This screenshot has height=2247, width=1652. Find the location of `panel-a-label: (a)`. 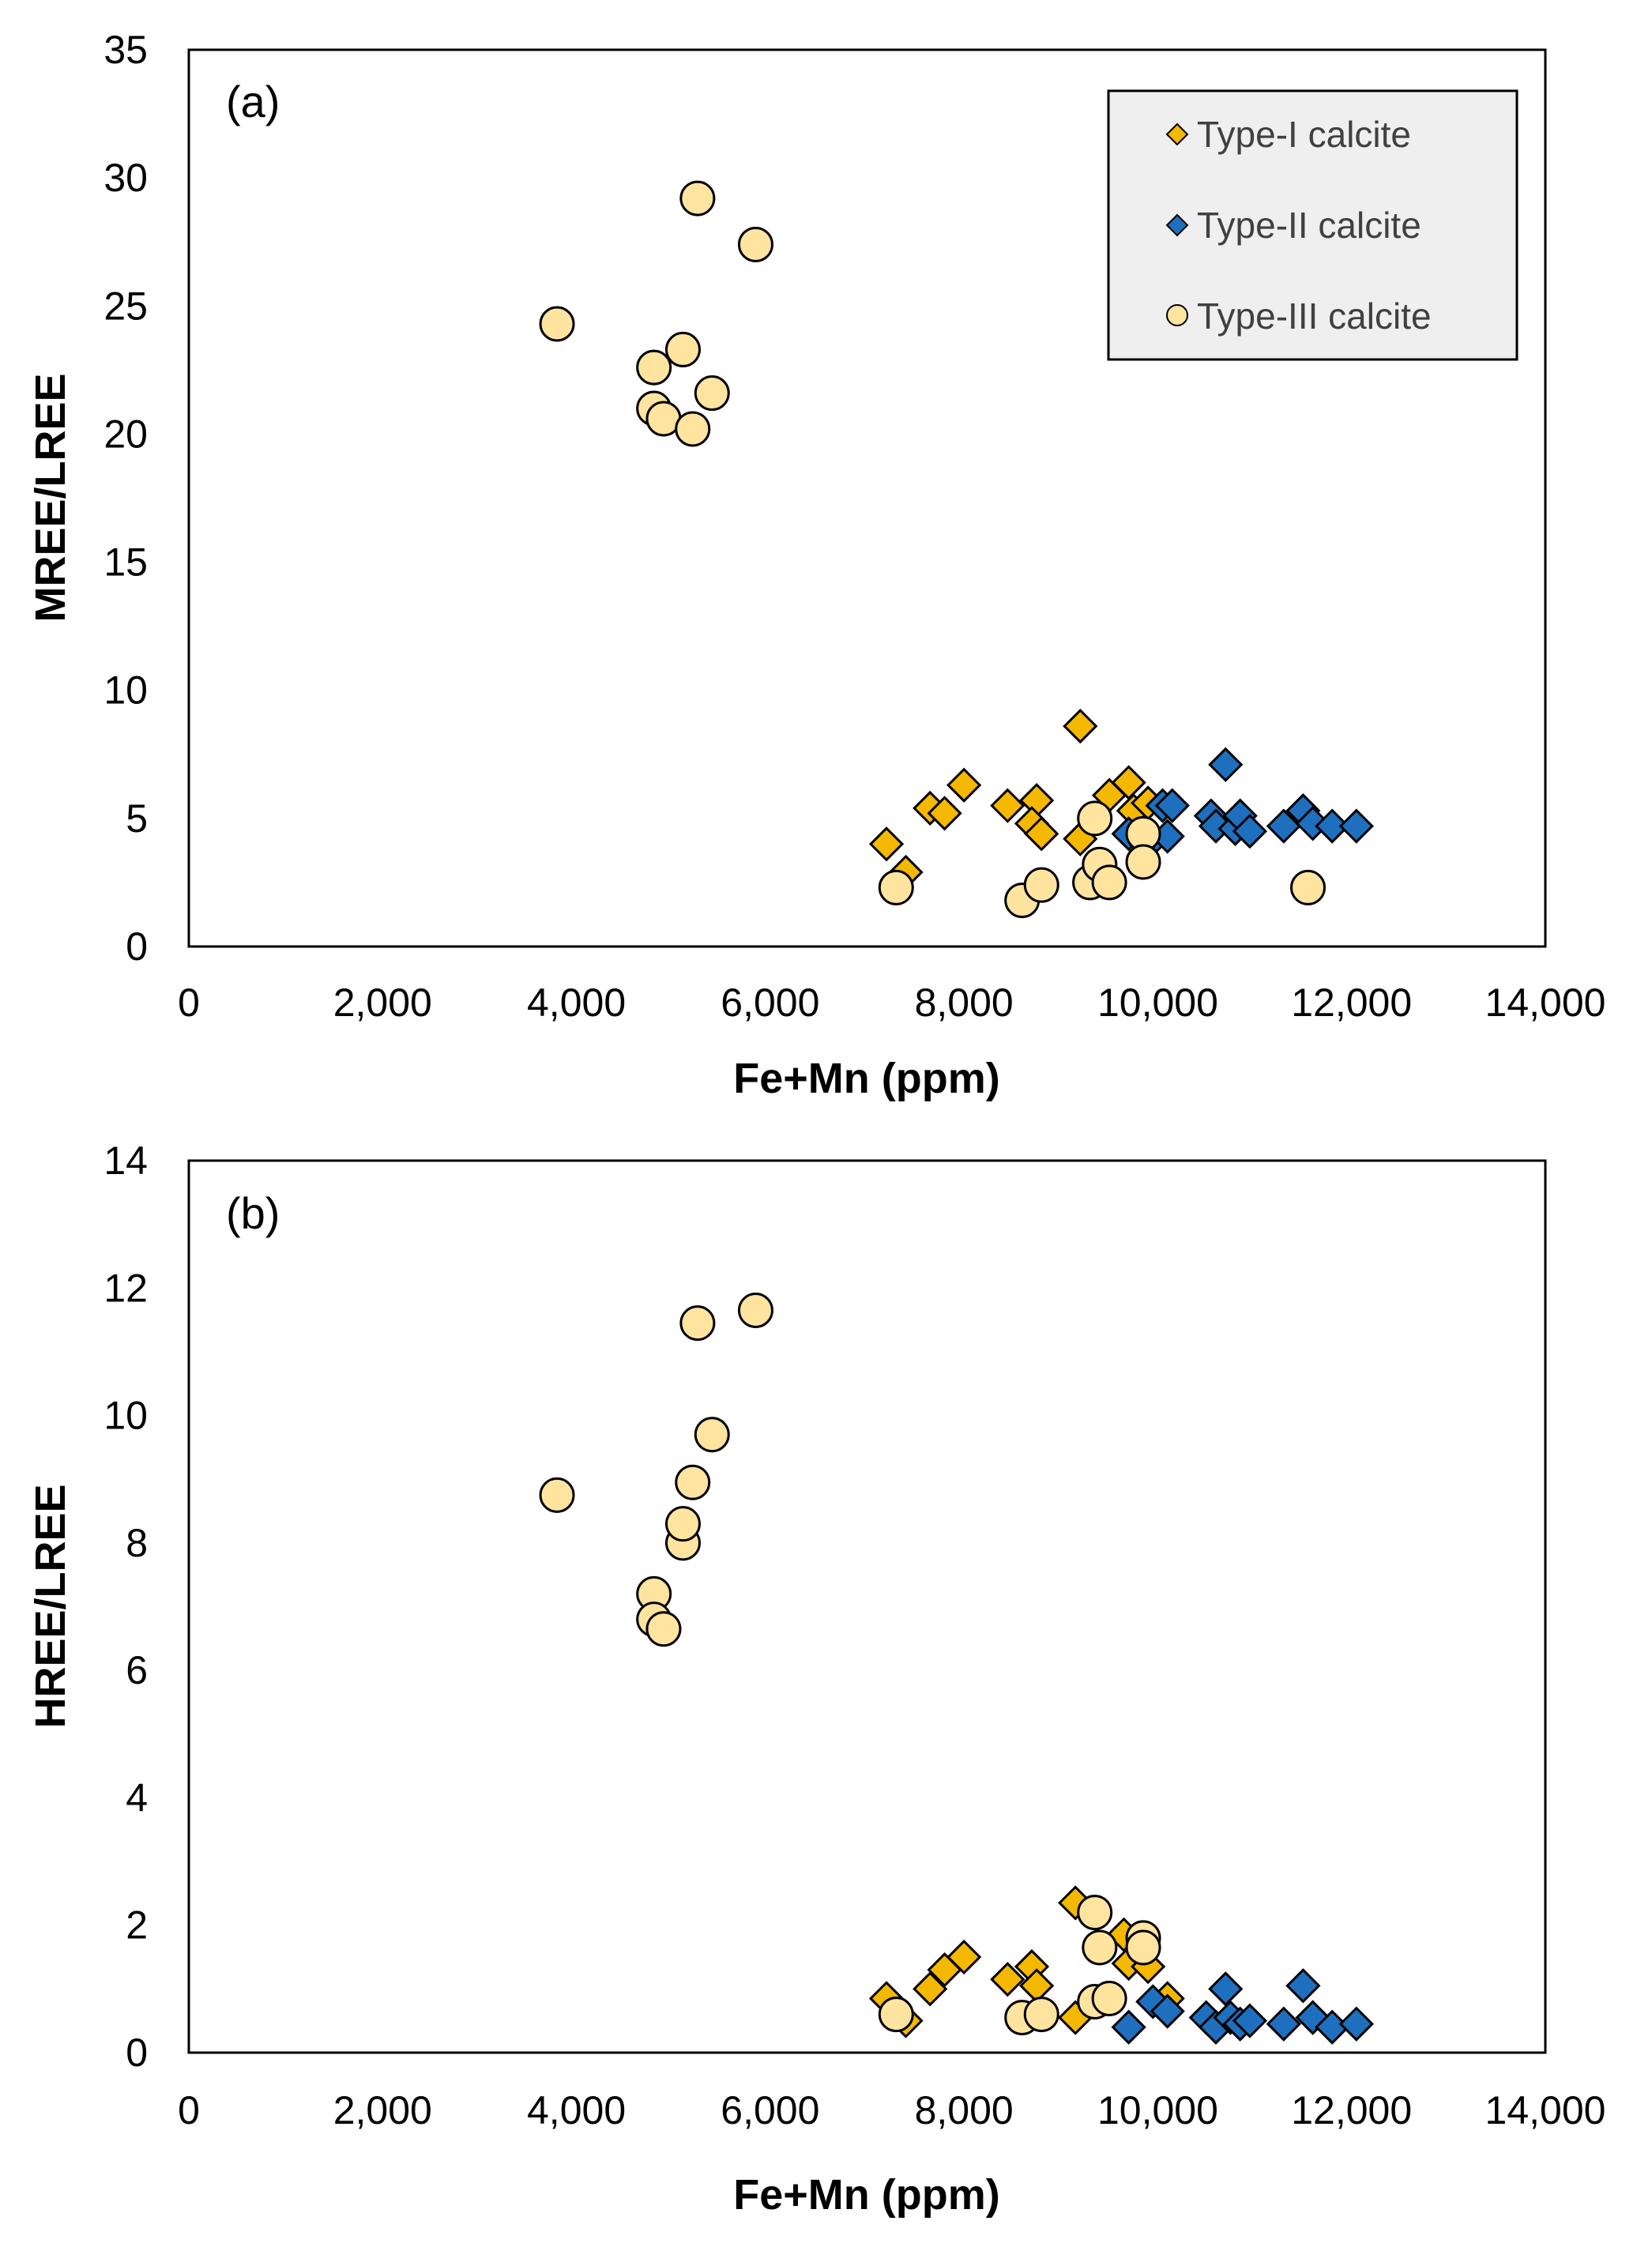

panel-a-label: (a) is located at coordinates (253, 101).